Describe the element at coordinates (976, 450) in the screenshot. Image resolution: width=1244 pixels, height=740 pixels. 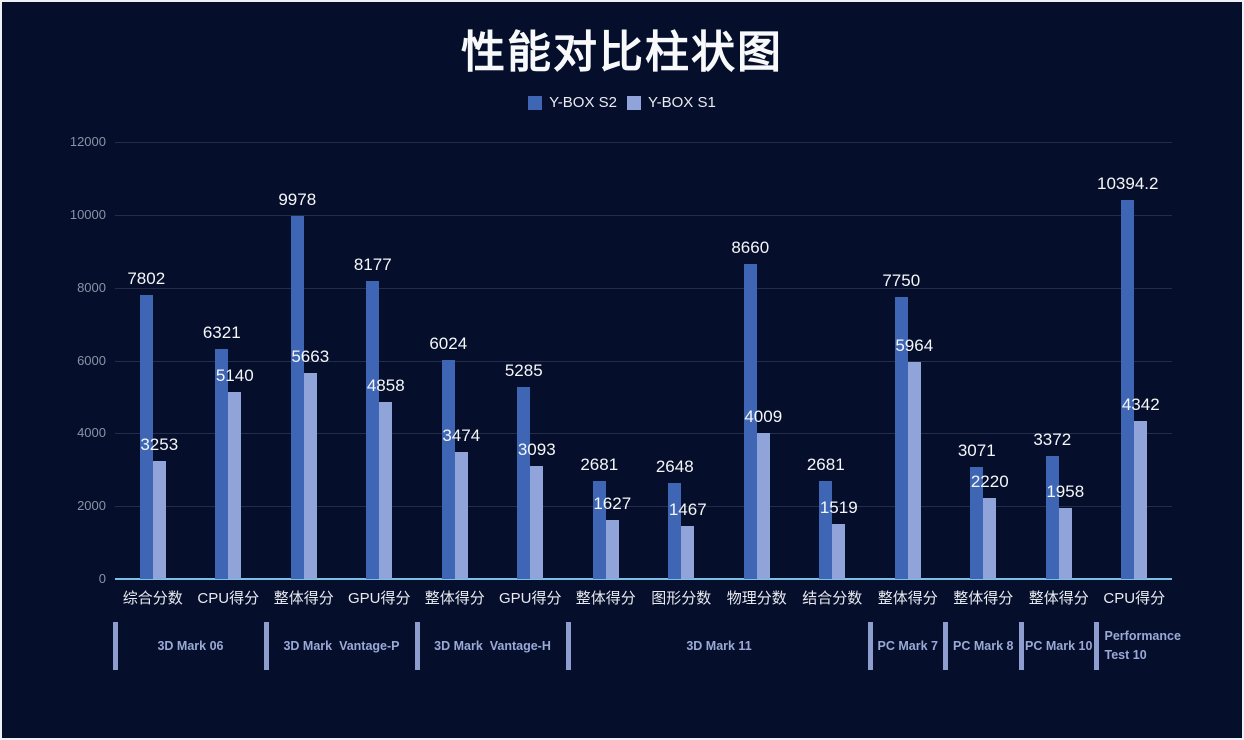
I see `value-label-s2: 3071` at that location.